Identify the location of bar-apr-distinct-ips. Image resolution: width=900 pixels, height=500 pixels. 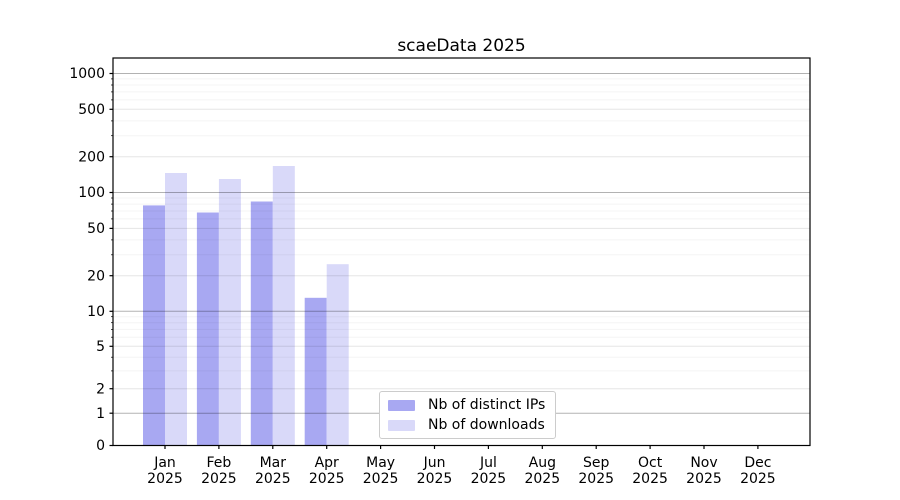
(315, 371).